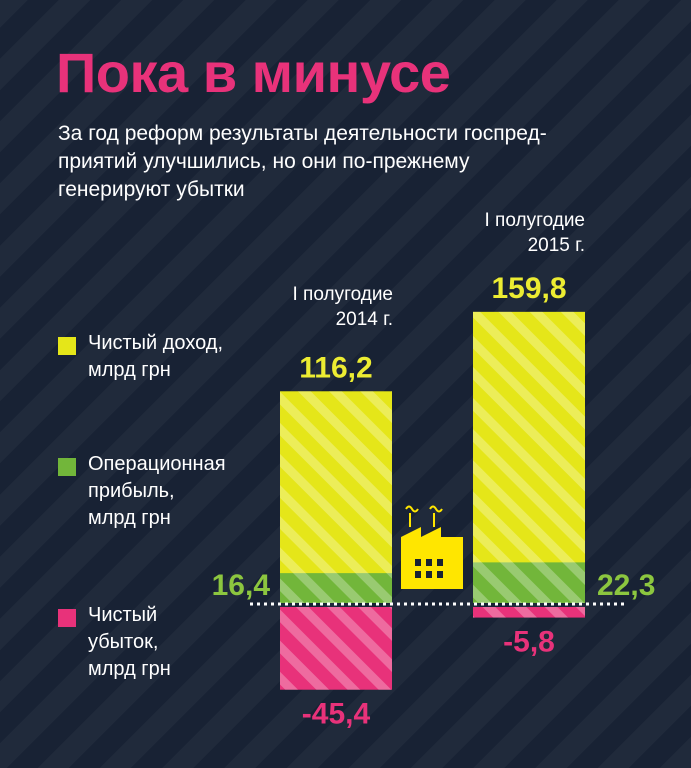 This screenshot has height=768, width=691. I want to click on subtitle-line: генерируют убытки, so click(151, 189).